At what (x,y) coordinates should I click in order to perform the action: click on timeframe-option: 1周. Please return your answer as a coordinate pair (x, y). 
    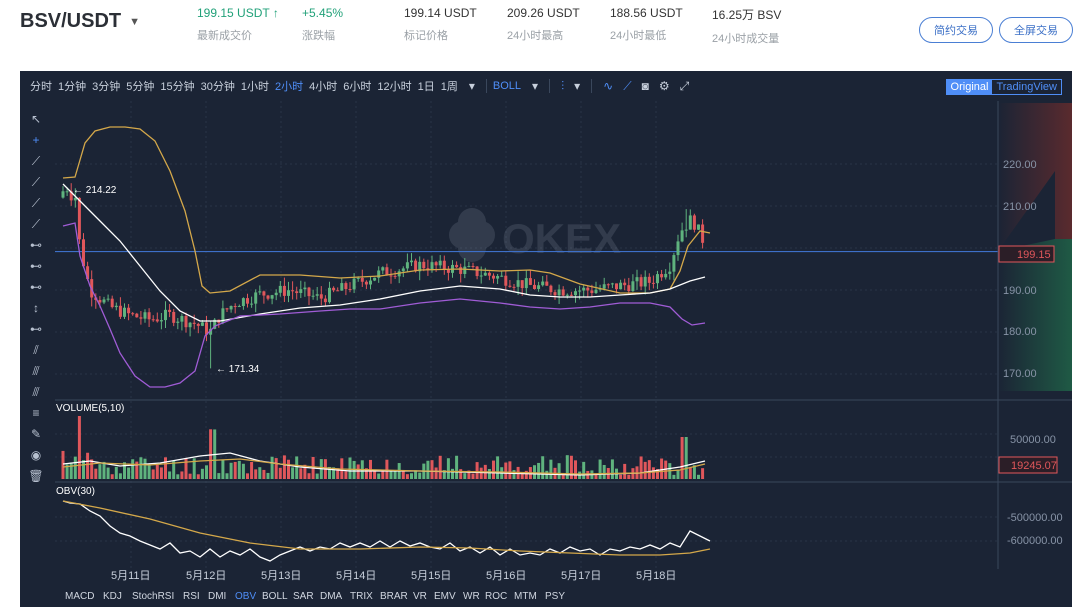
    Looking at the image, I should click on (449, 87).